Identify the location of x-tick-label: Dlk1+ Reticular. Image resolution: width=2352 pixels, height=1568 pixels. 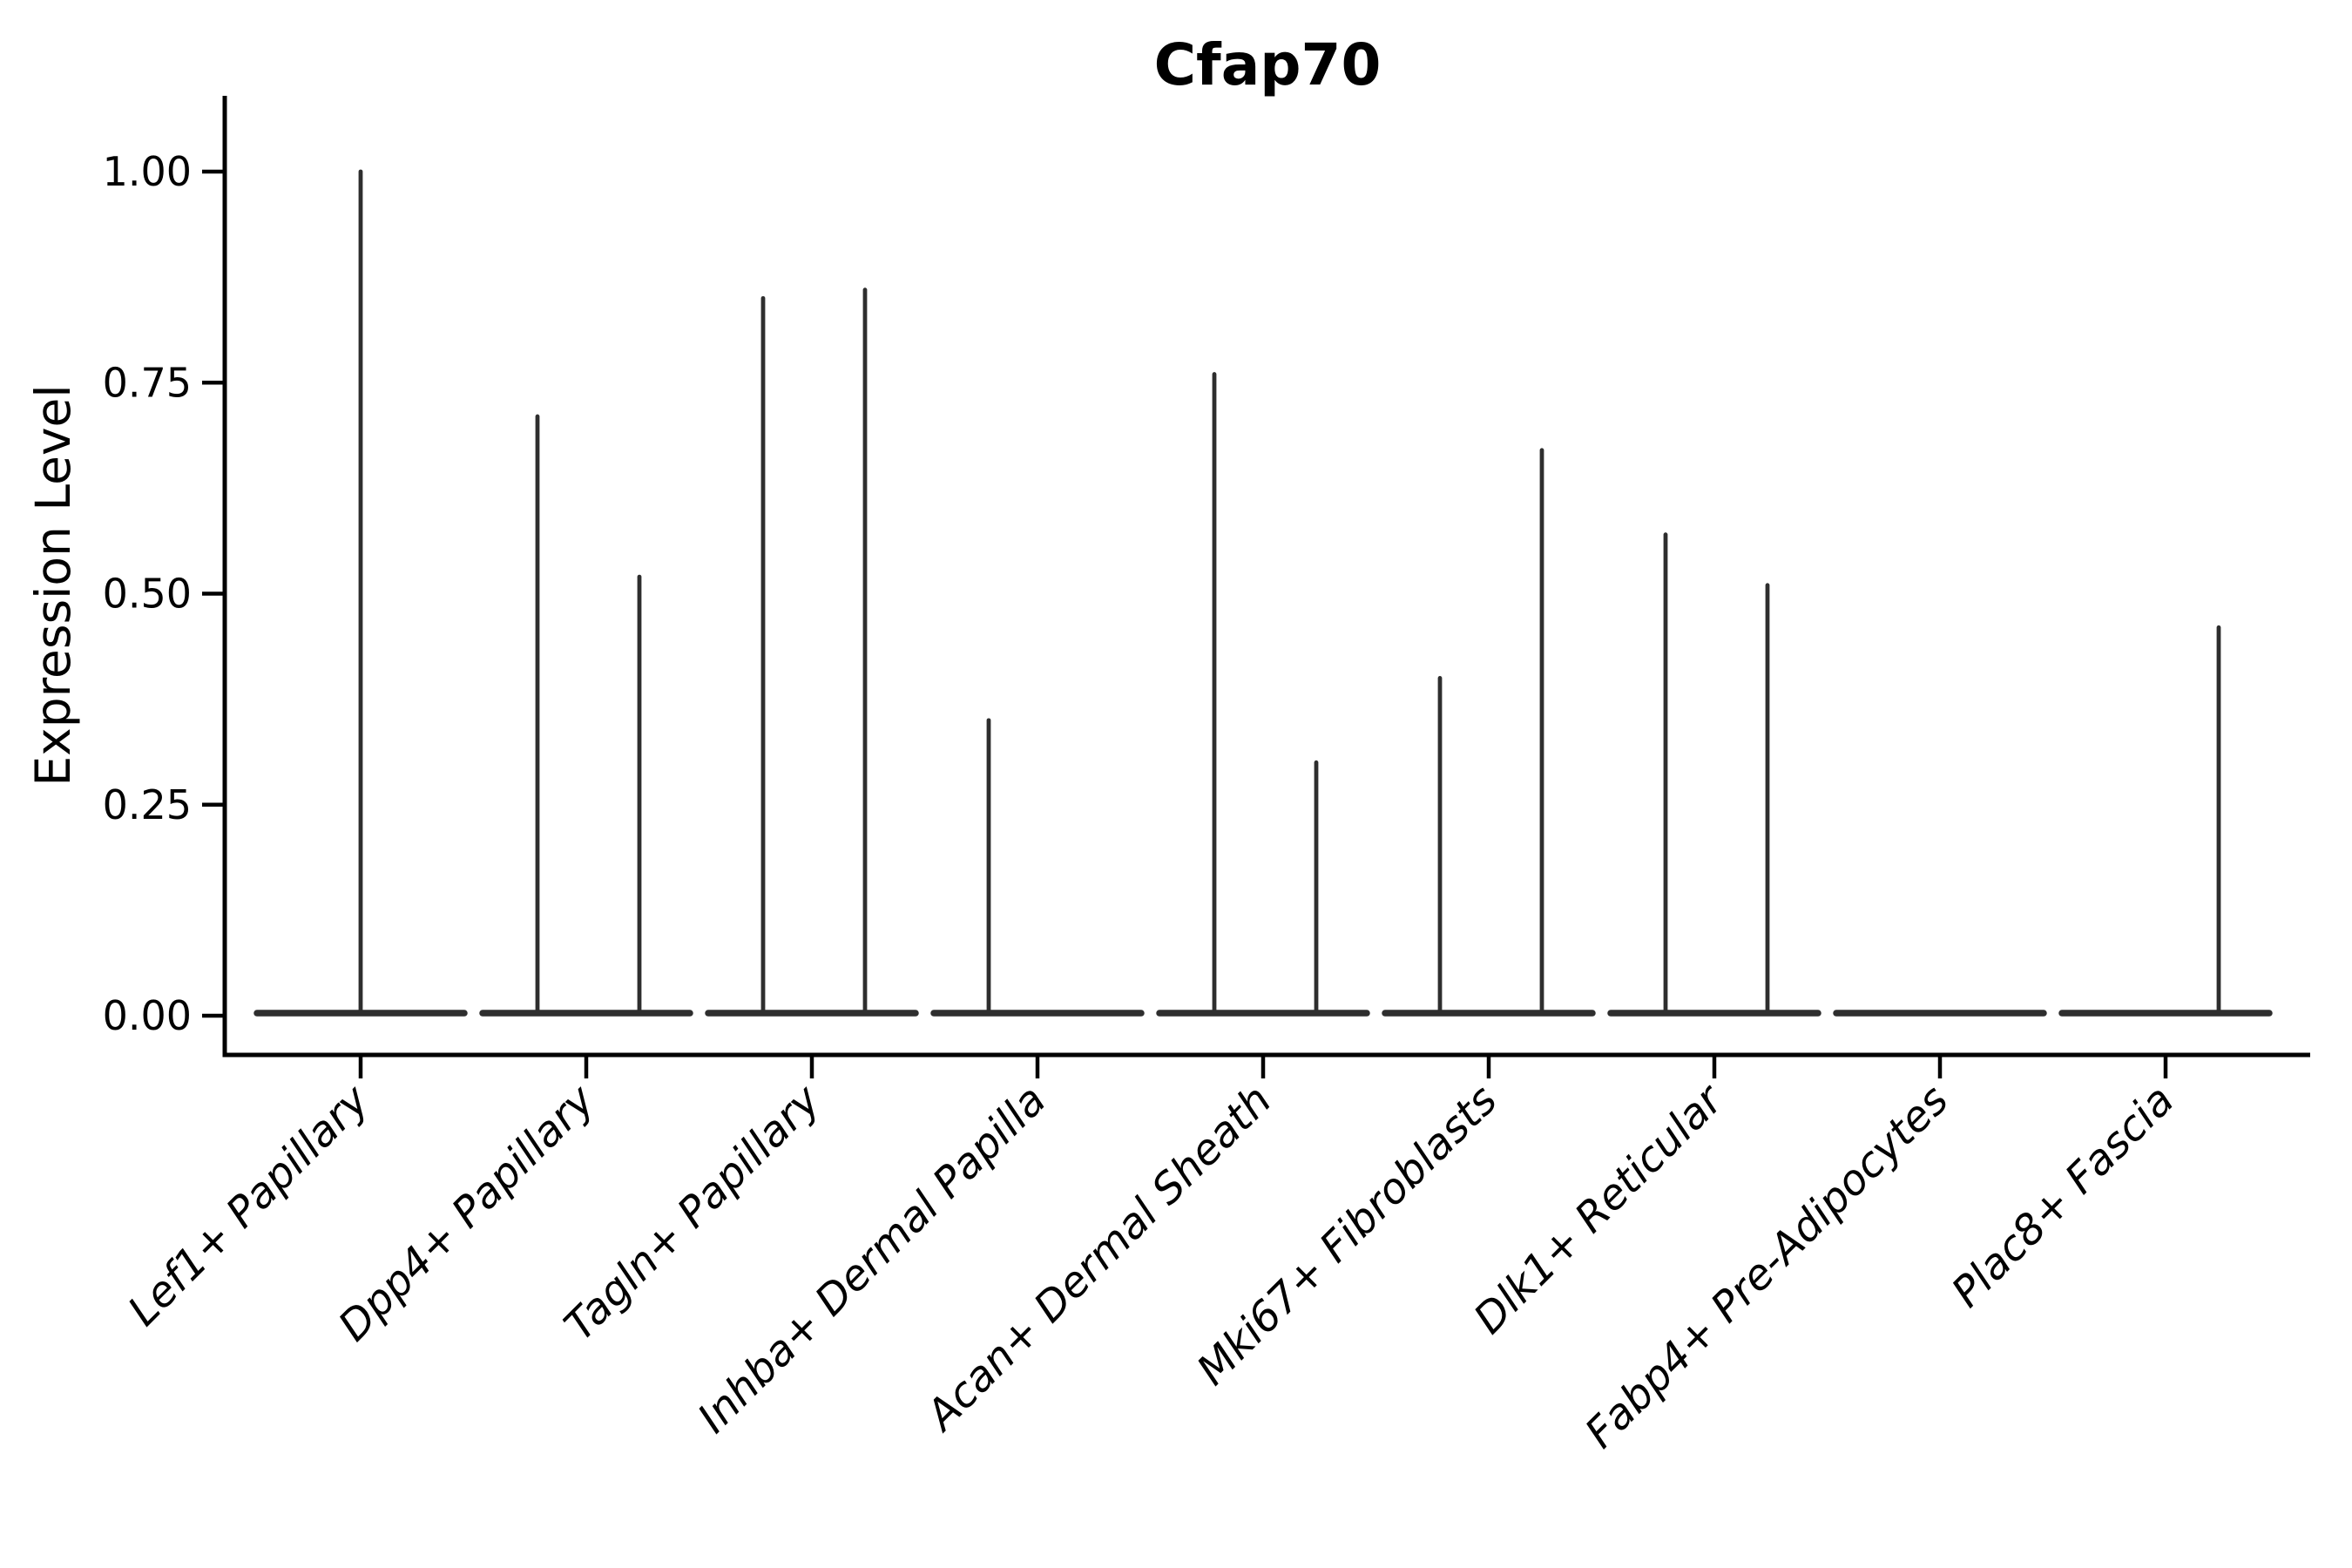
(1599, 1209).